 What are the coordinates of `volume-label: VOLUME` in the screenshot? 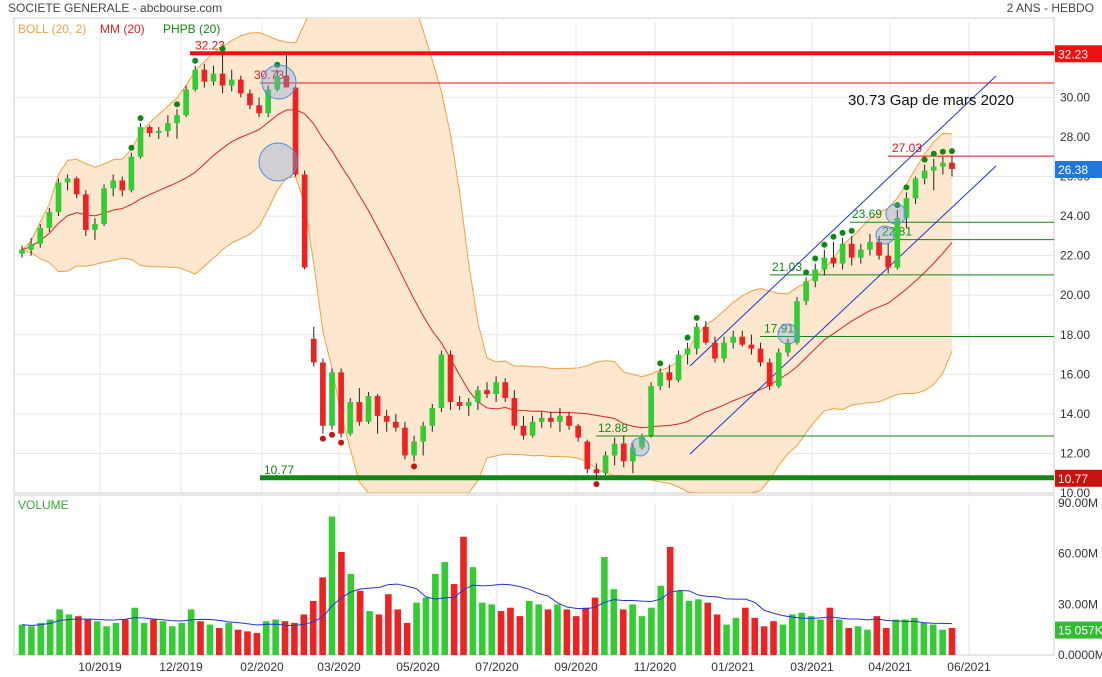 It's located at (43, 505).